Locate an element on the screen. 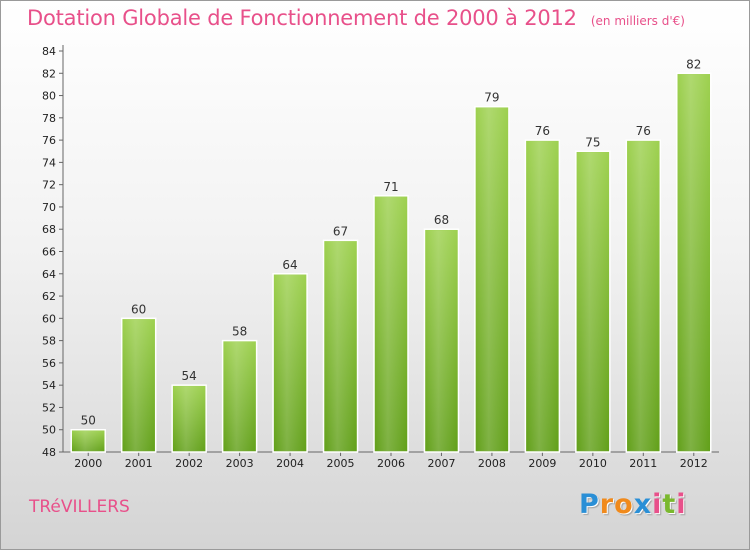 The height and width of the screenshot is (550, 750). y-tick-label: 56 is located at coordinates (49, 363).